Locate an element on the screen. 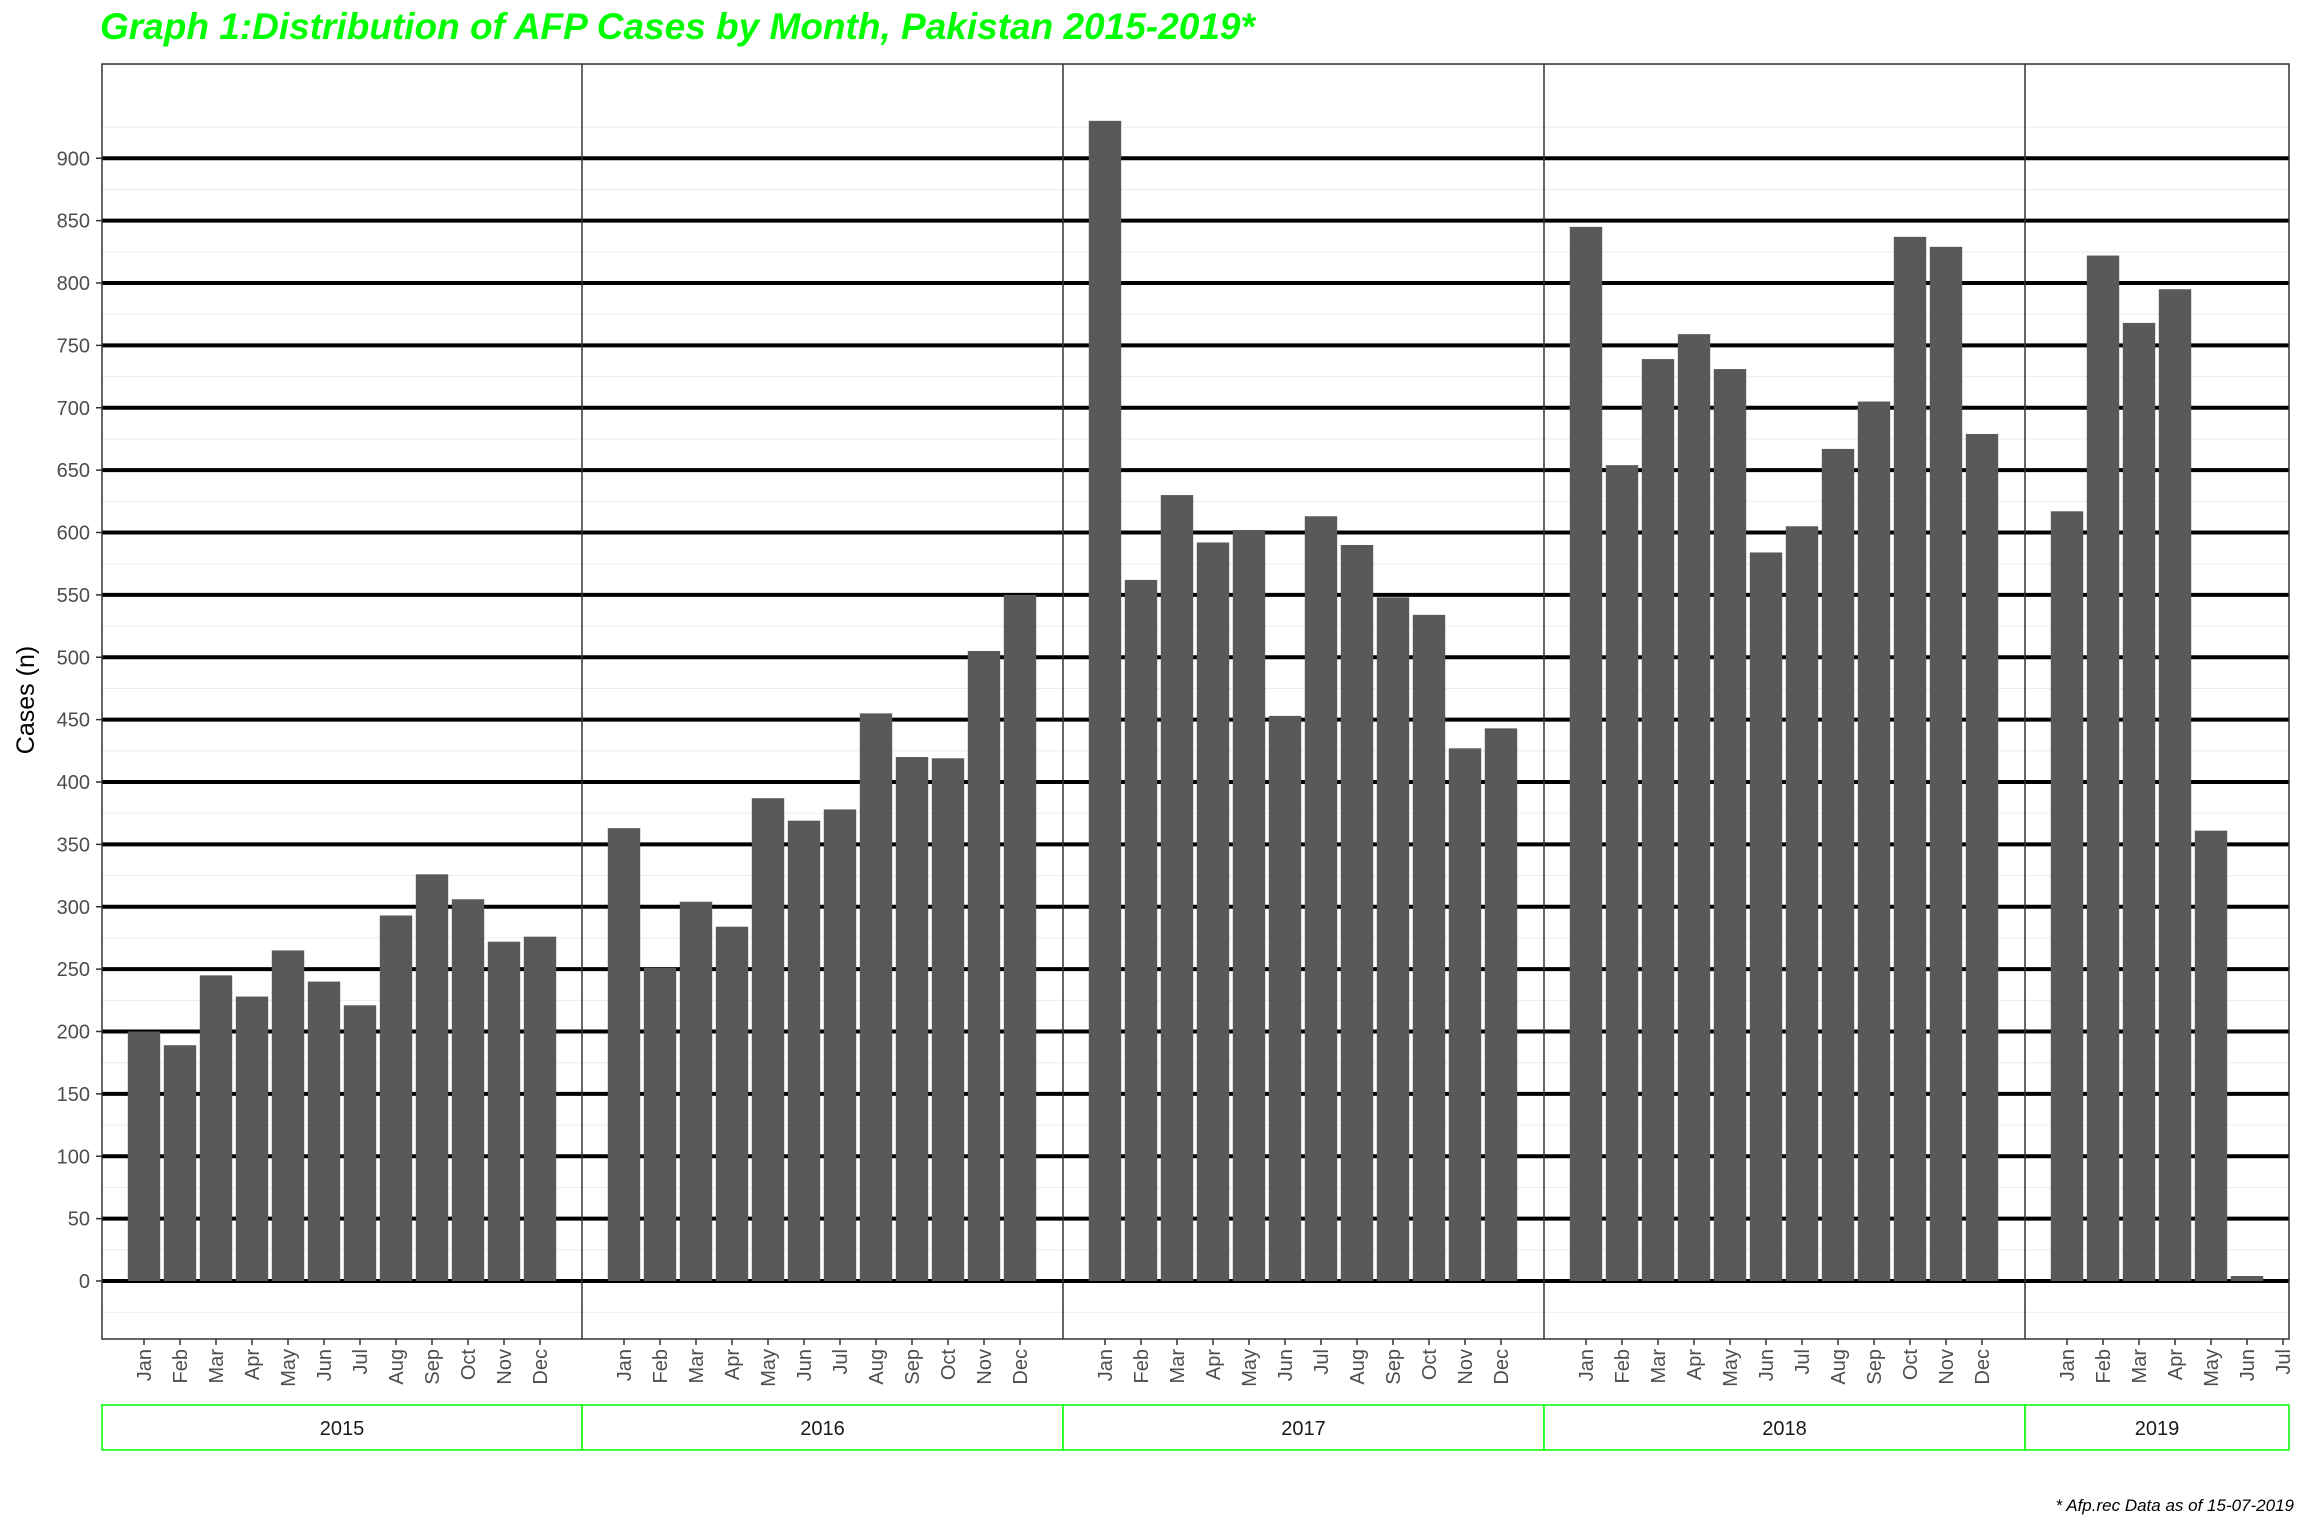 This screenshot has width=2304, height=1536. bar-2019-jun is located at coordinates (2247, 1278).